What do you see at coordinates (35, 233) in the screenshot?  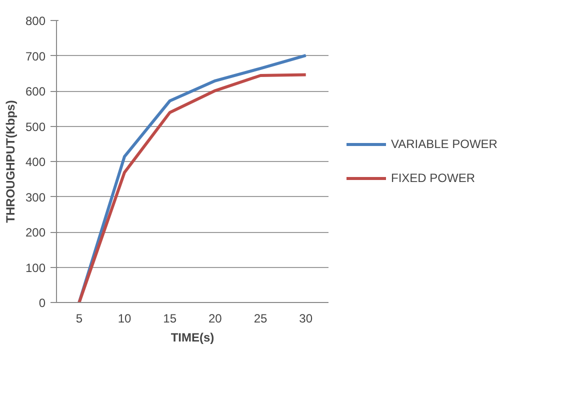 I see `y-tick-label: 200` at bounding box center [35, 233].